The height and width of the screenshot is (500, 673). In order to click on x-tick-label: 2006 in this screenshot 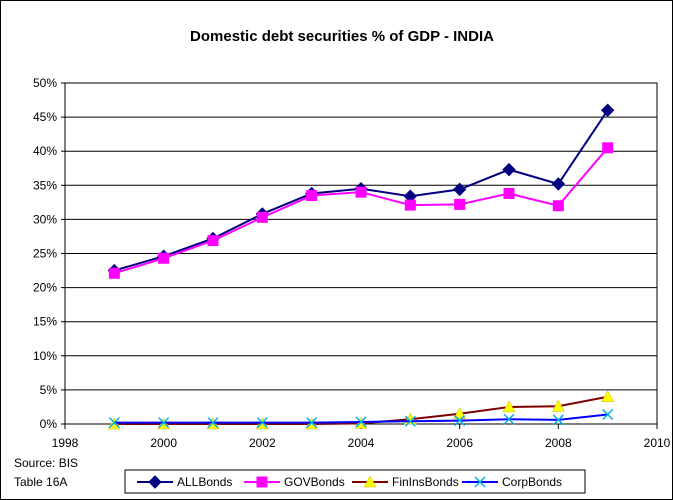, I will do `click(459, 443)`.